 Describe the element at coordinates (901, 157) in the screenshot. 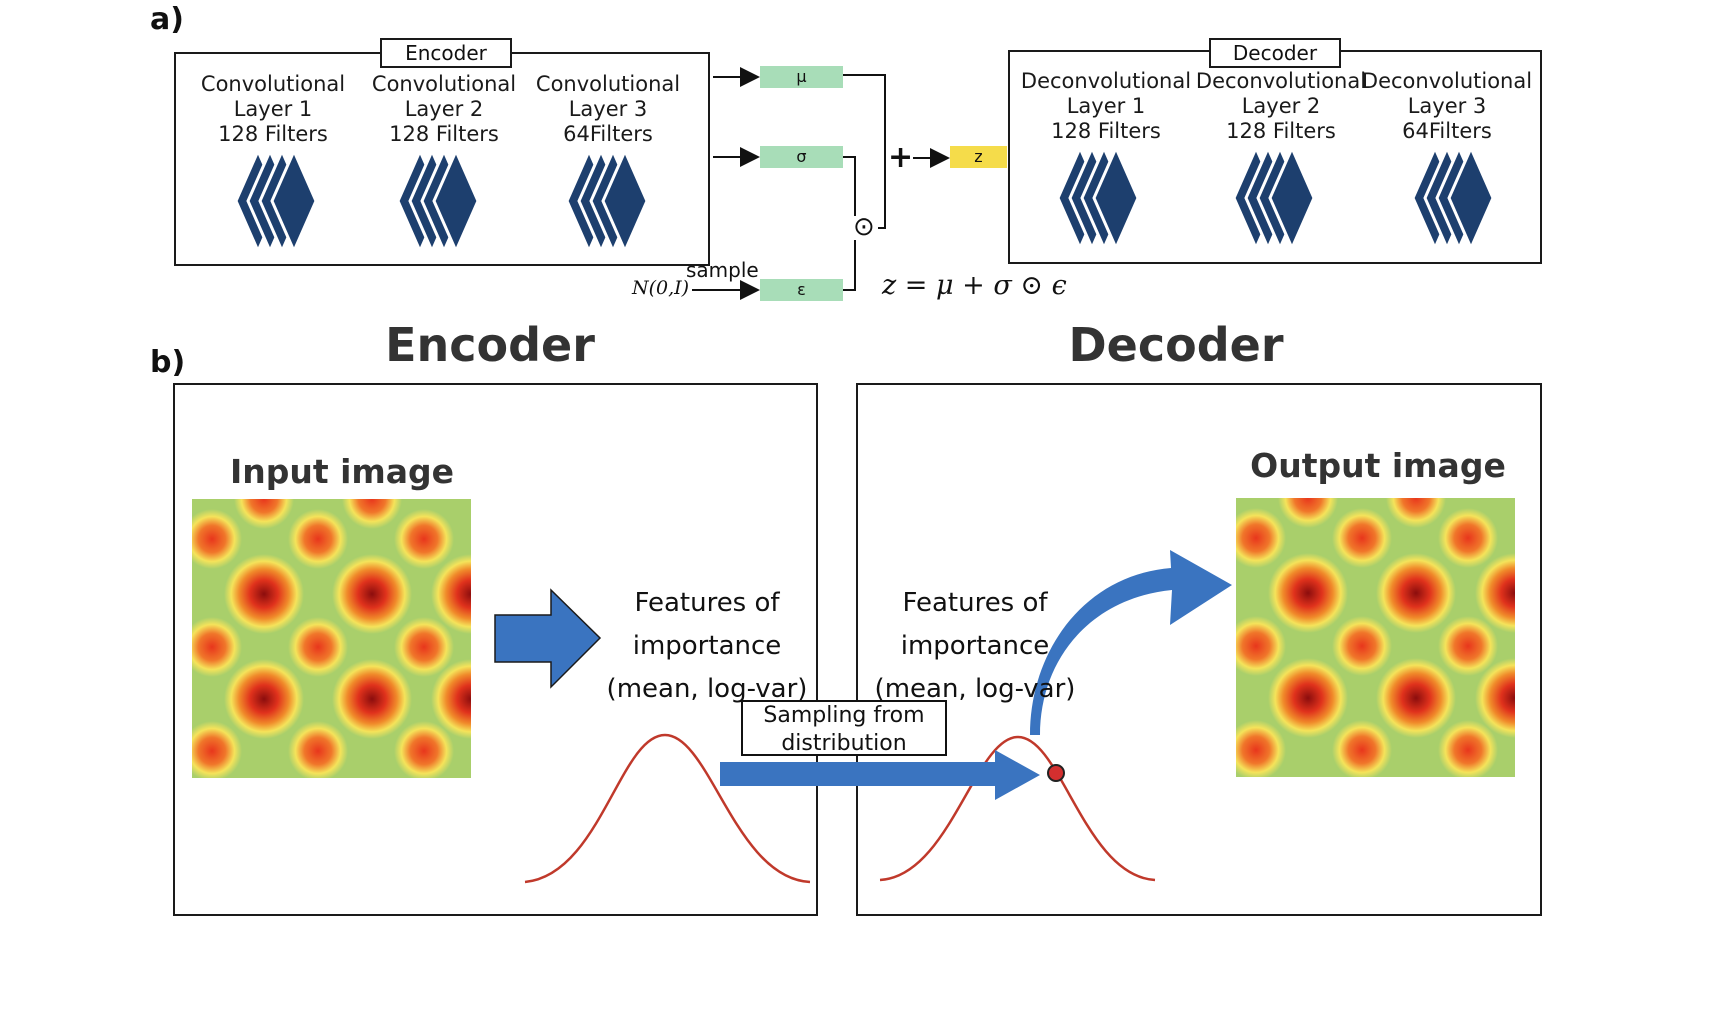

I see `plus-operator: +` at that location.